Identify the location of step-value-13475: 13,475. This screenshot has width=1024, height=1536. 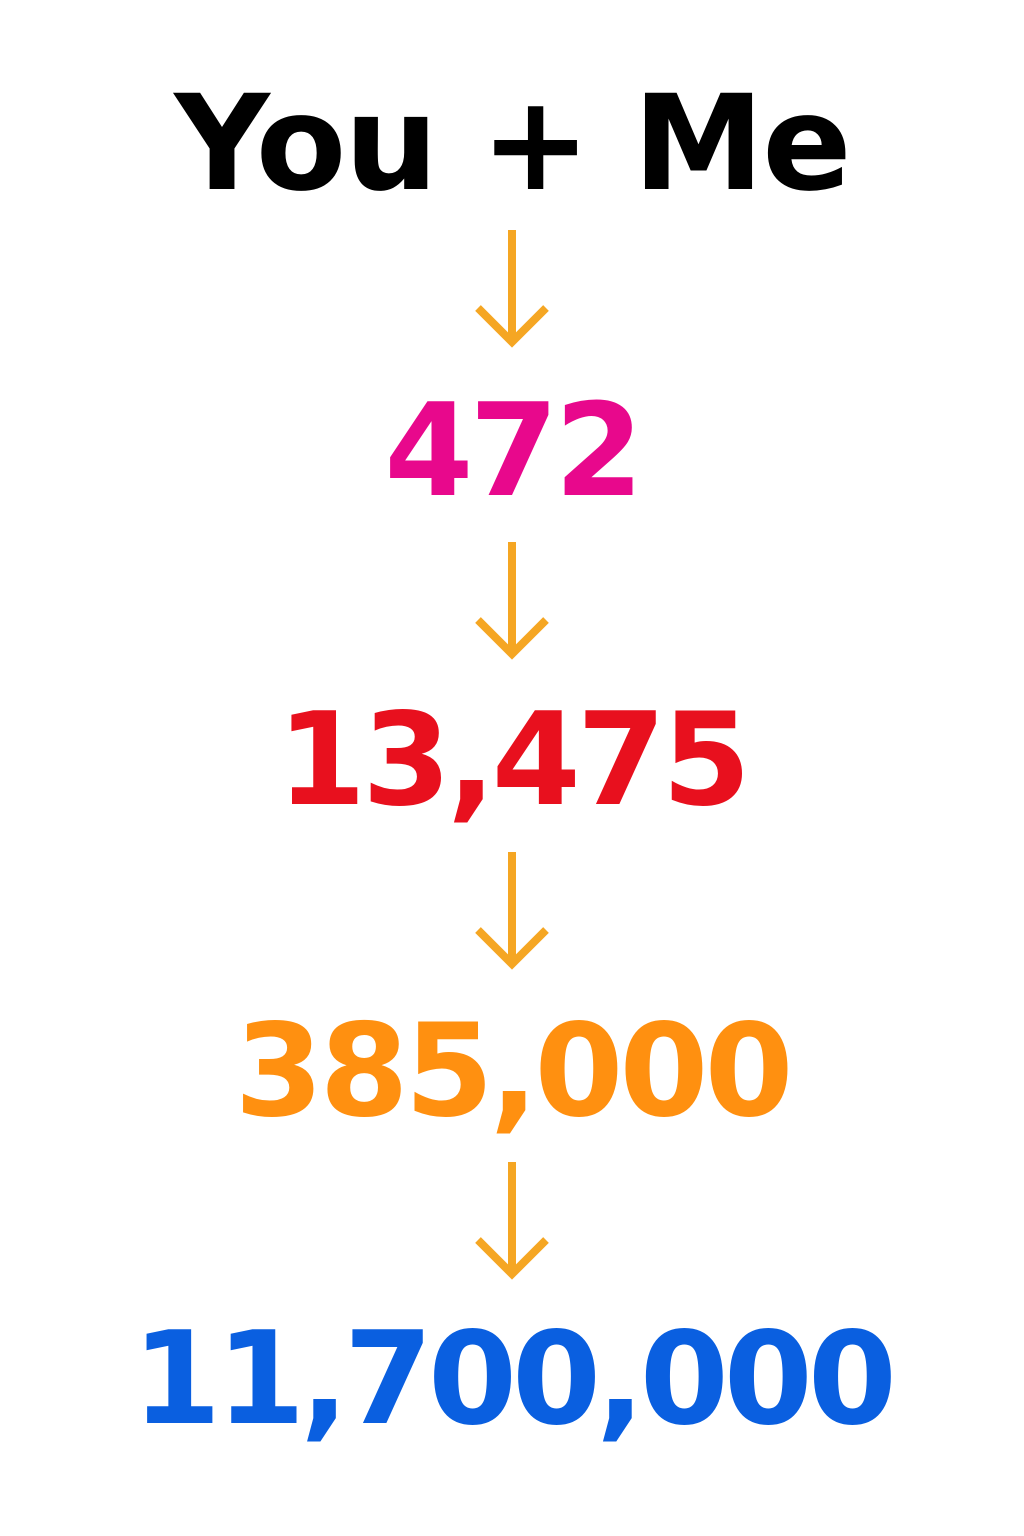
(514, 760).